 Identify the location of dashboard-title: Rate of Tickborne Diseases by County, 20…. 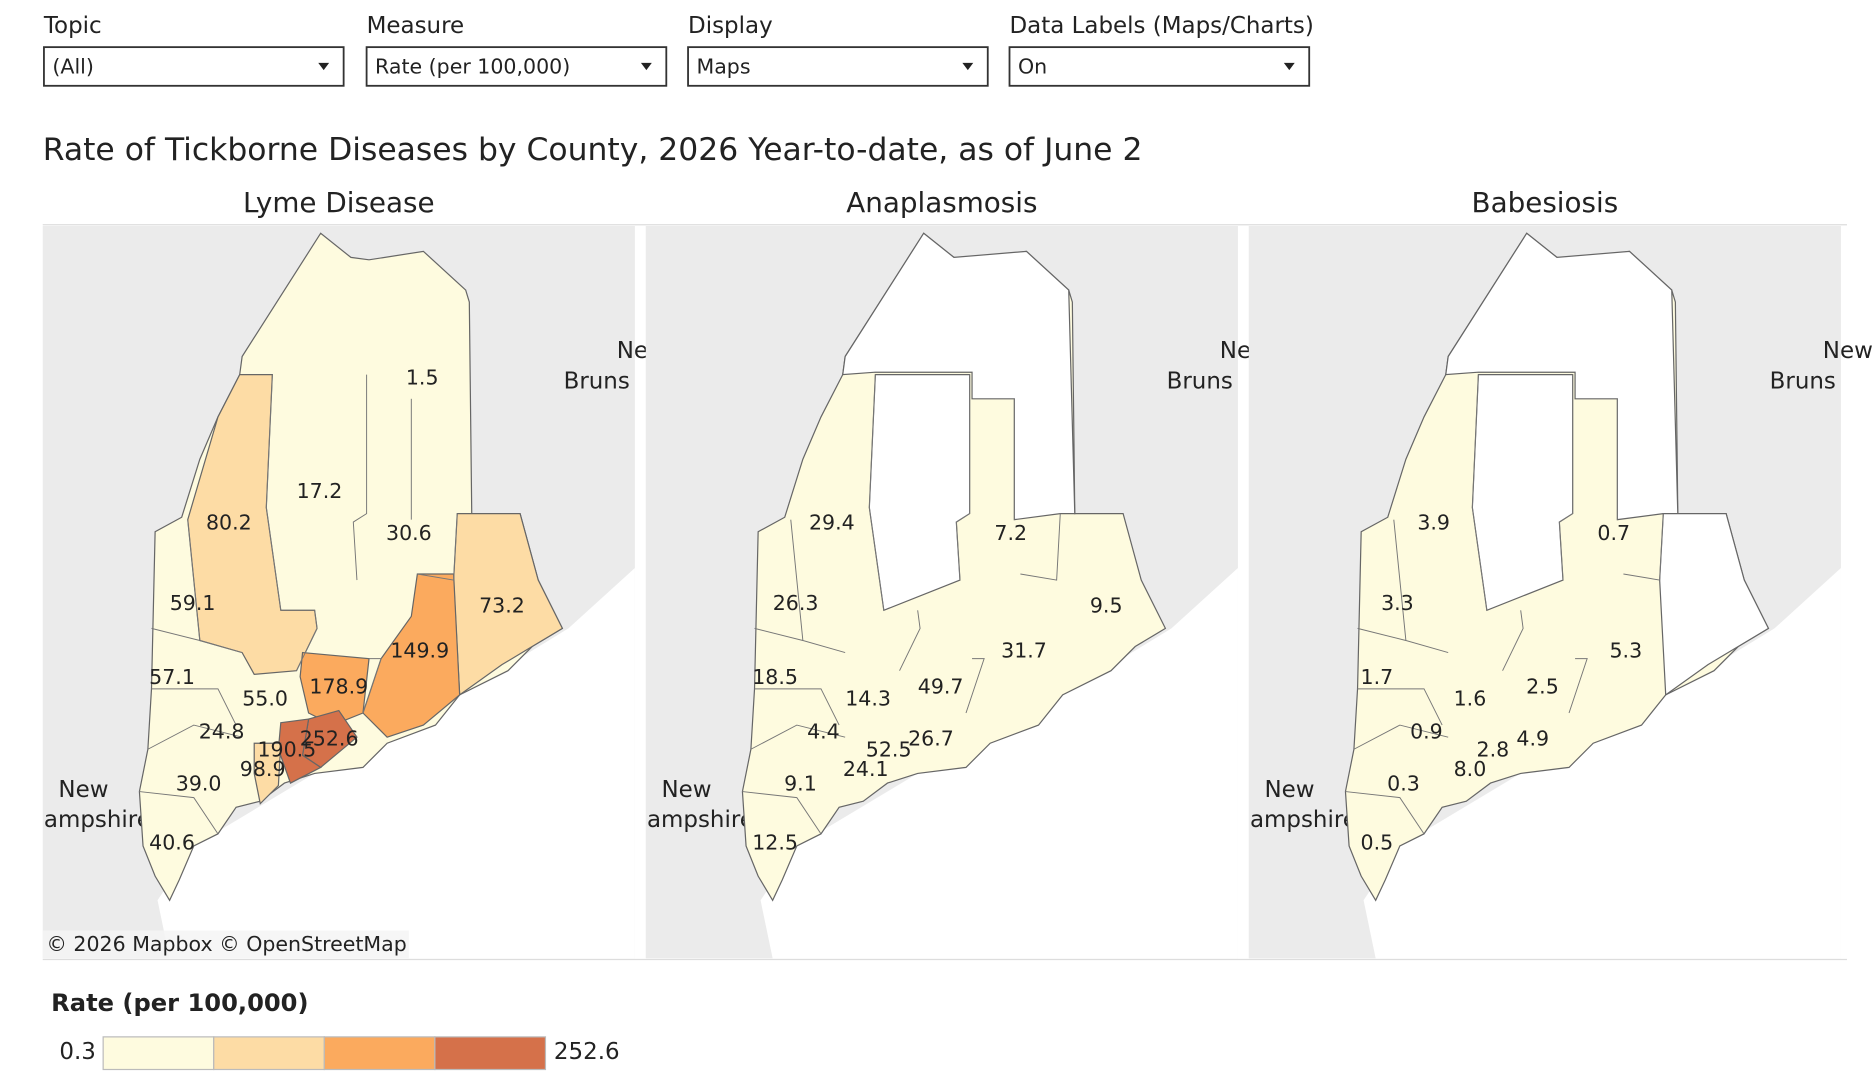
(593, 150).